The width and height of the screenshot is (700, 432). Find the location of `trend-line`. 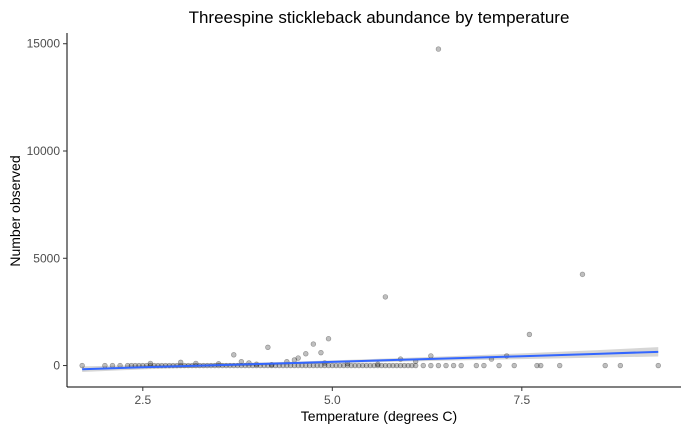

trend-line is located at coordinates (370, 360).